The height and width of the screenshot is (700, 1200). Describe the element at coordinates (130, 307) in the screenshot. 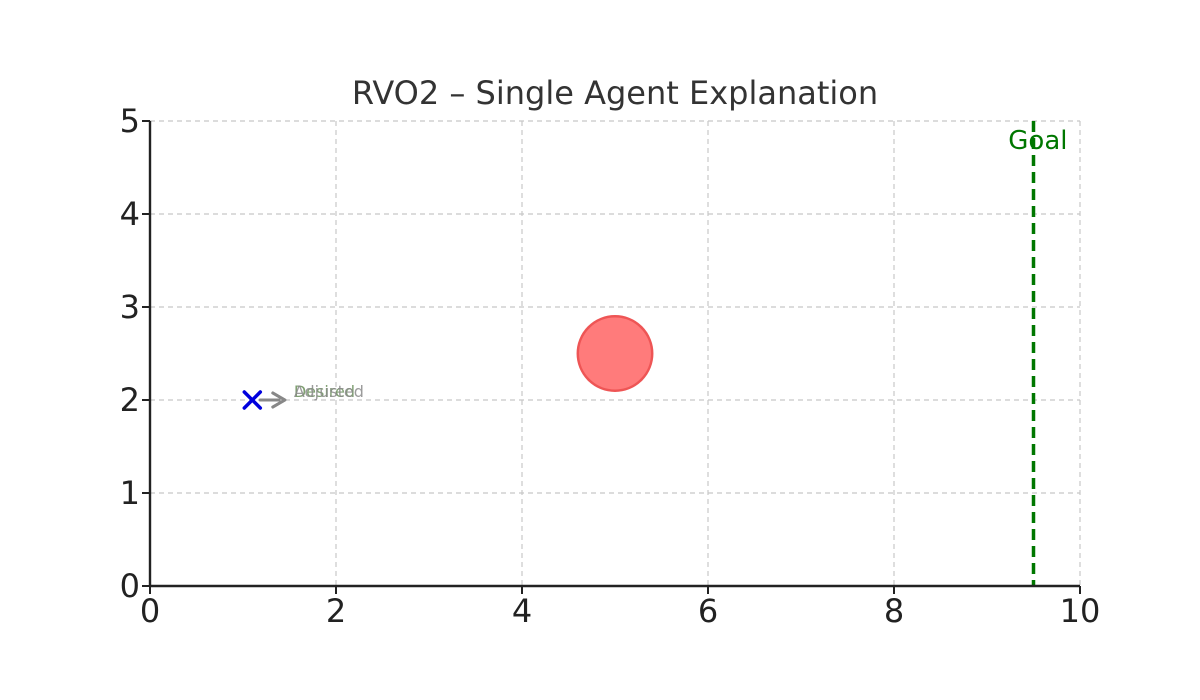

I see `y-tick-label: 3` at that location.